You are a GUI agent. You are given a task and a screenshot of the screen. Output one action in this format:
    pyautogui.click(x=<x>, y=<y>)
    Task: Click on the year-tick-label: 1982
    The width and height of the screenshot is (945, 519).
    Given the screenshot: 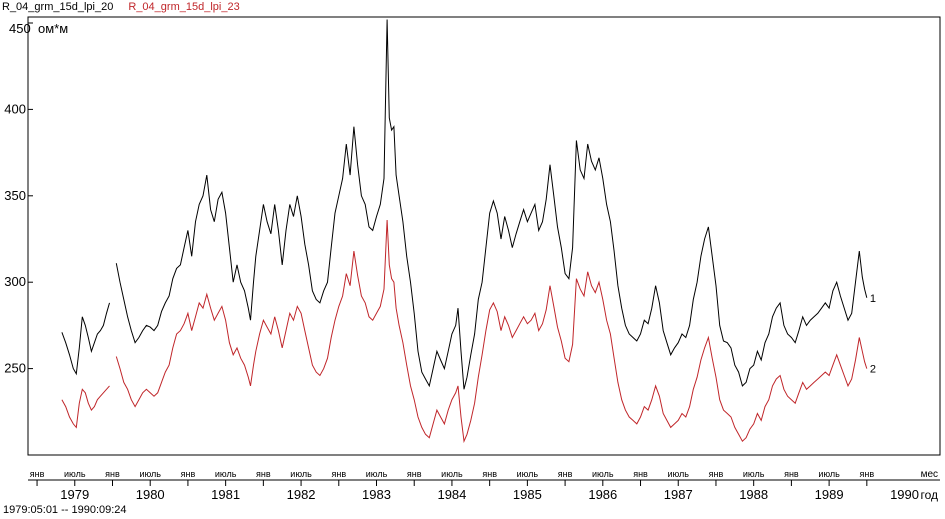 What is the action you would take?
    pyautogui.click(x=301, y=494)
    